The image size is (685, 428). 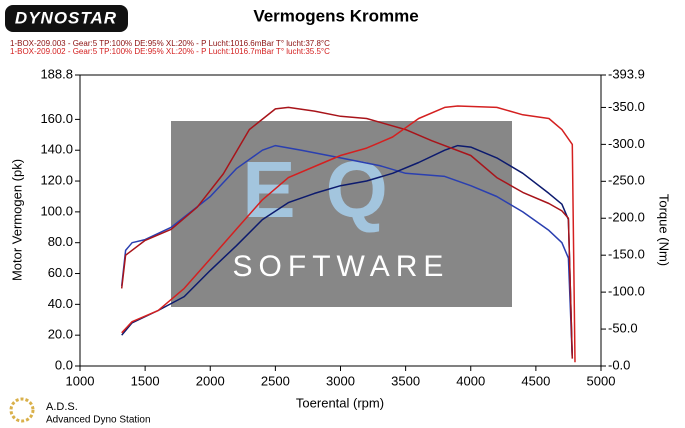 What do you see at coordinates (405, 380) in the screenshot?
I see `x-tick-label: 3500` at bounding box center [405, 380].